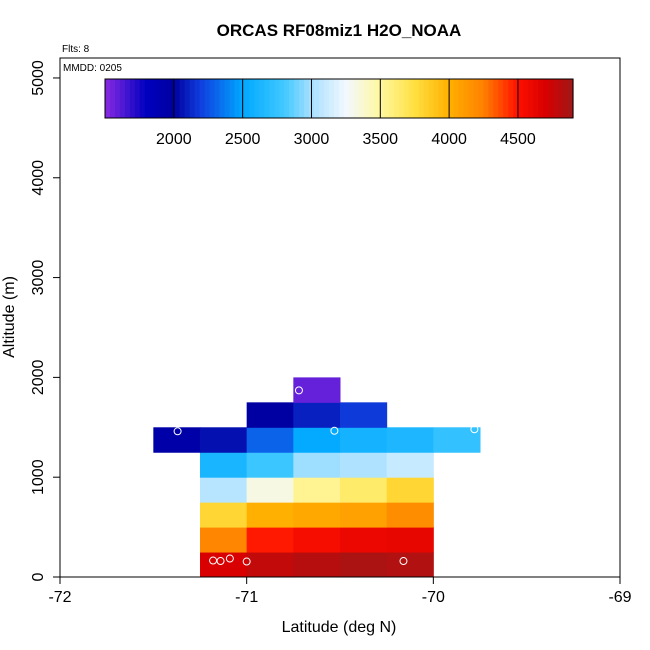  What do you see at coordinates (38, 576) in the screenshot?
I see `y-tick-label: 0` at bounding box center [38, 576].